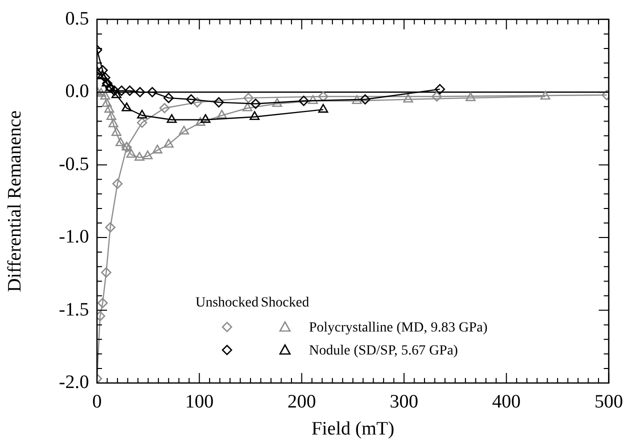  I want to click on legend-label: Nodule (SD/SP, 5.67 GPa), so click(383, 351).